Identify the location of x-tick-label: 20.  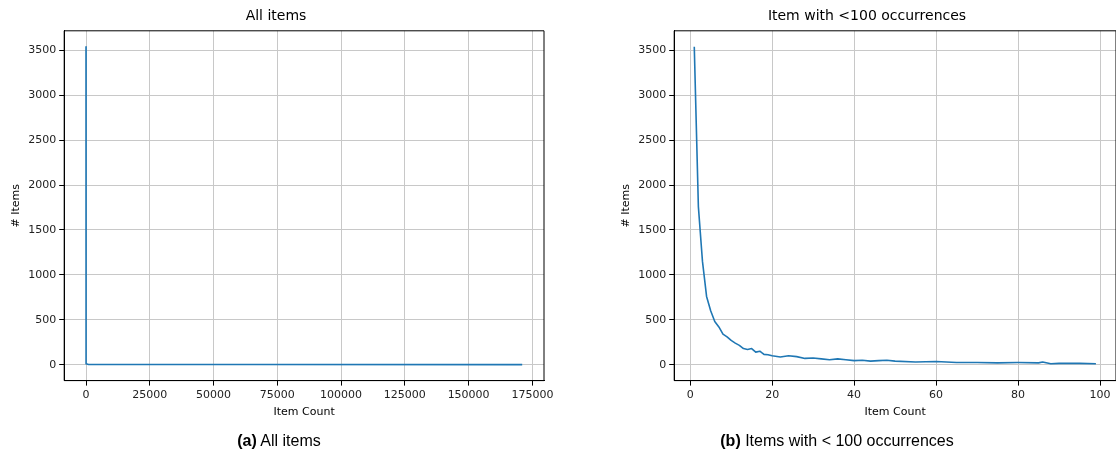
(772, 395).